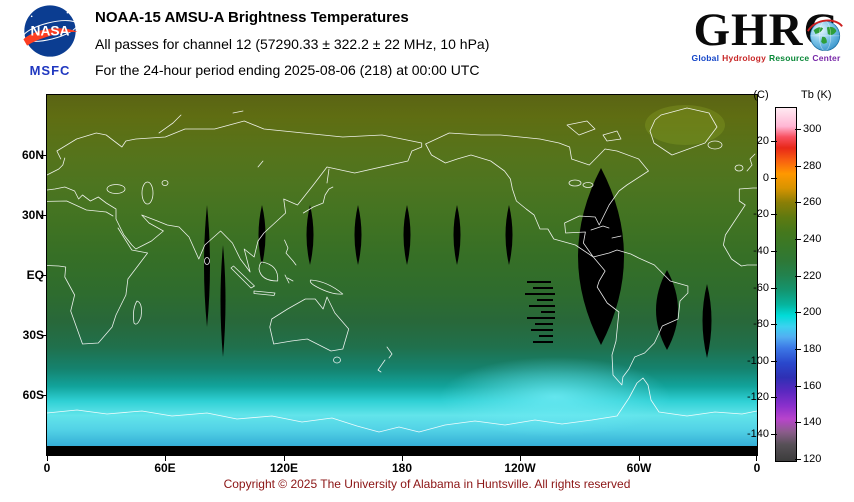 This screenshot has width=854, height=502. I want to click on celsius-tick: -140, so click(762, 434).